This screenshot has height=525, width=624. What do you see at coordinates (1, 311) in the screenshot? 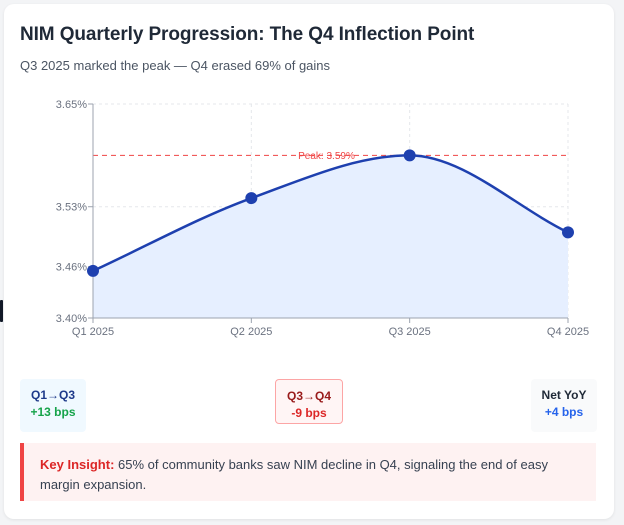
I see `side-marker` at bounding box center [1, 311].